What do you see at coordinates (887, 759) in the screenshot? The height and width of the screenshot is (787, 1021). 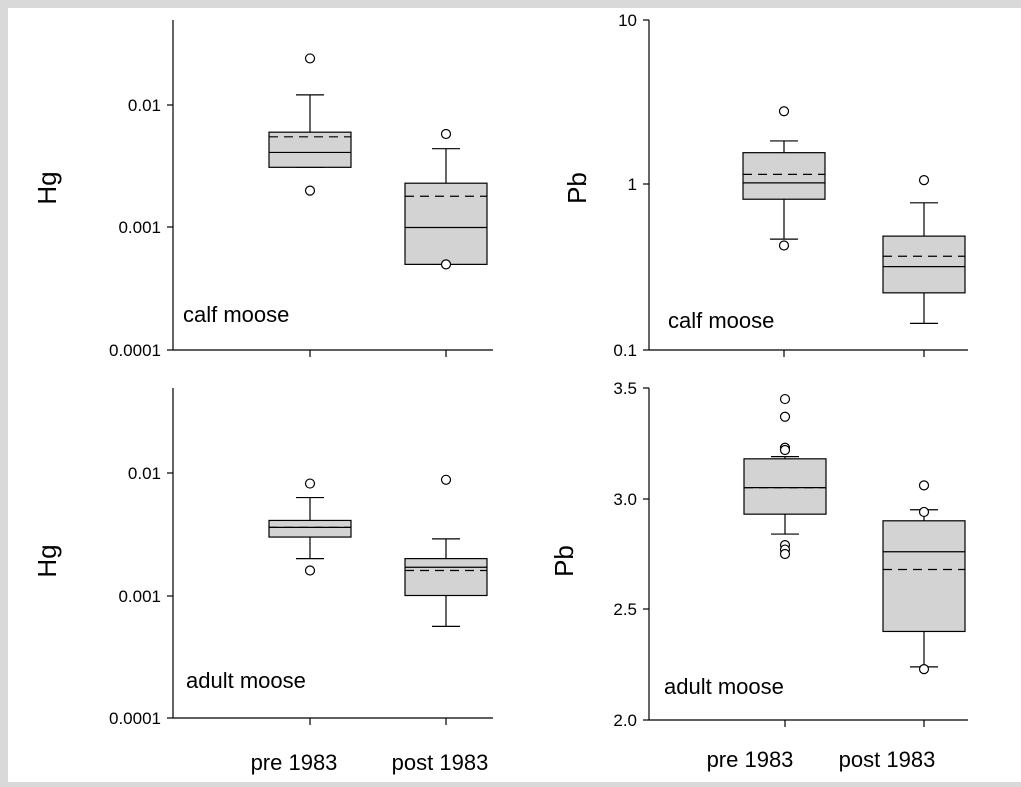 I see `x-category-label-right-post: post 1983` at bounding box center [887, 759].